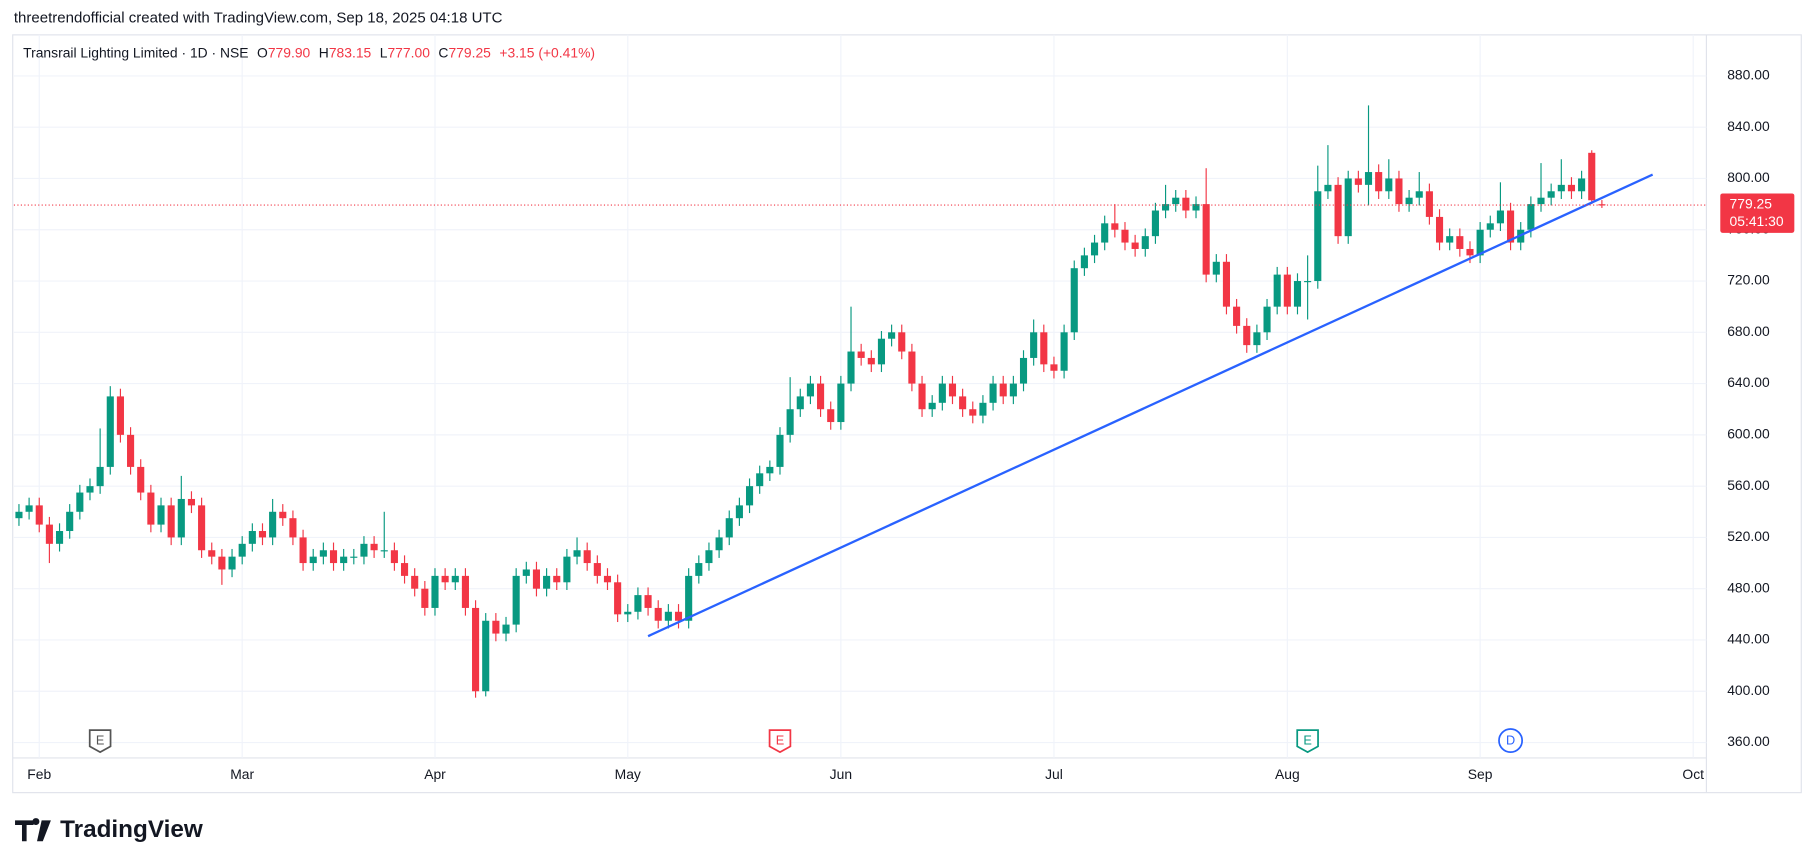 The image size is (1814, 868). I want to click on brand: TradingView, so click(131, 829).